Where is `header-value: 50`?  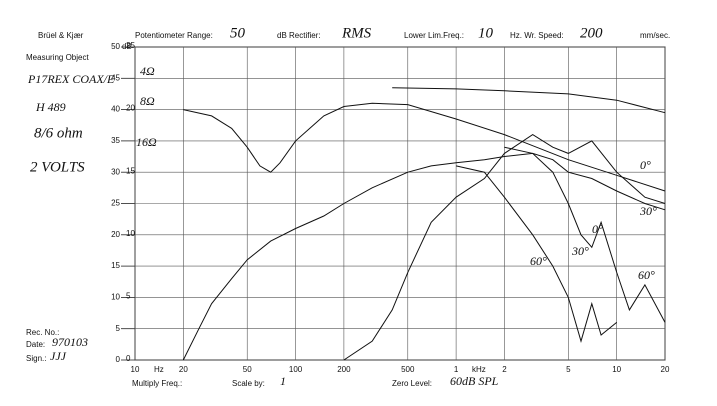
header-value: 50 is located at coordinates (238, 33).